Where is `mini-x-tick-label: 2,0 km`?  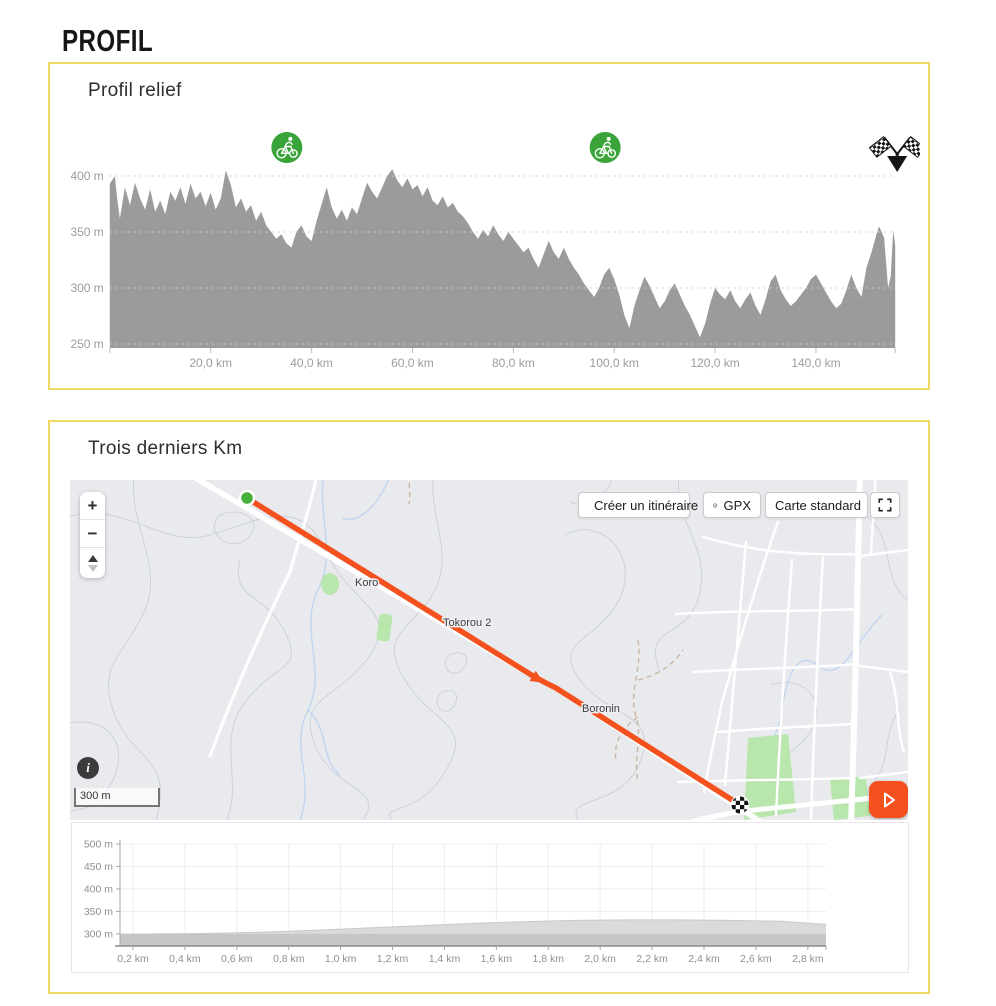
mini-x-tick-label: 2,0 km is located at coordinates (600, 959).